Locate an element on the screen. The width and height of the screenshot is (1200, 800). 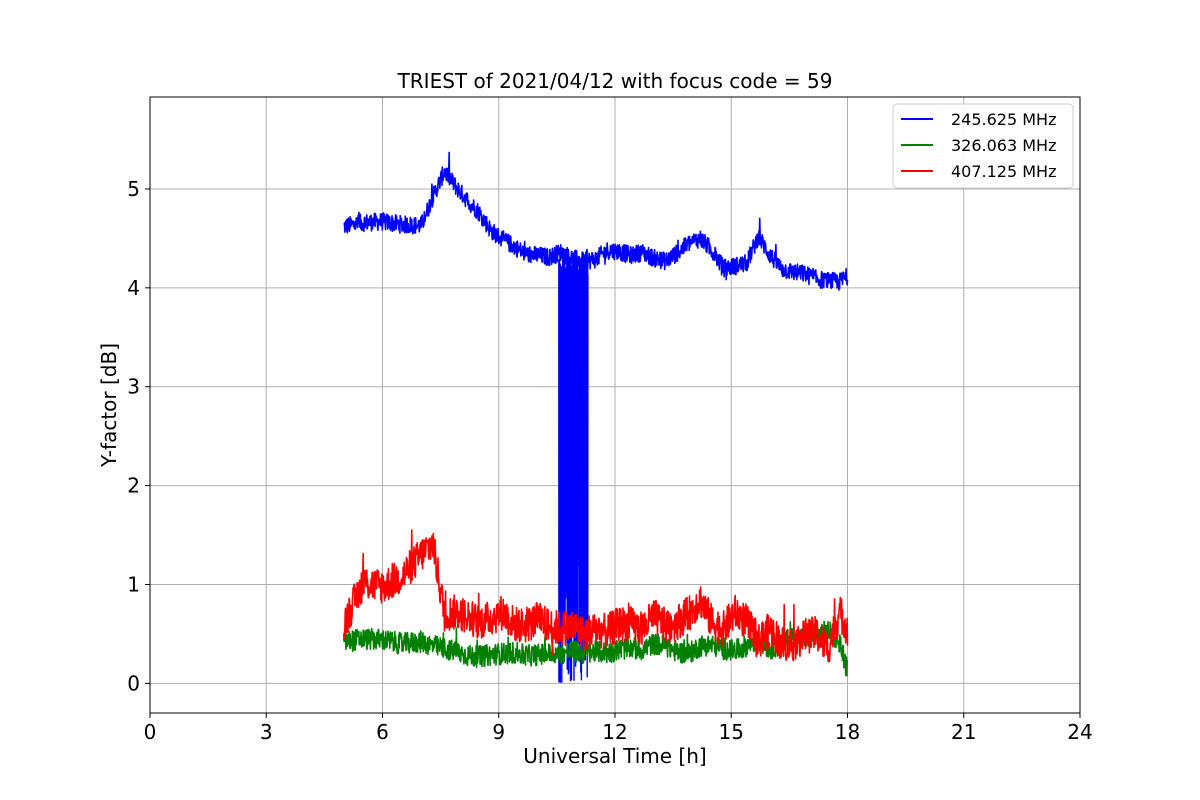
legend: 245.625 MHz 326.063 MHz 407.125 MHz is located at coordinates (983, 146).